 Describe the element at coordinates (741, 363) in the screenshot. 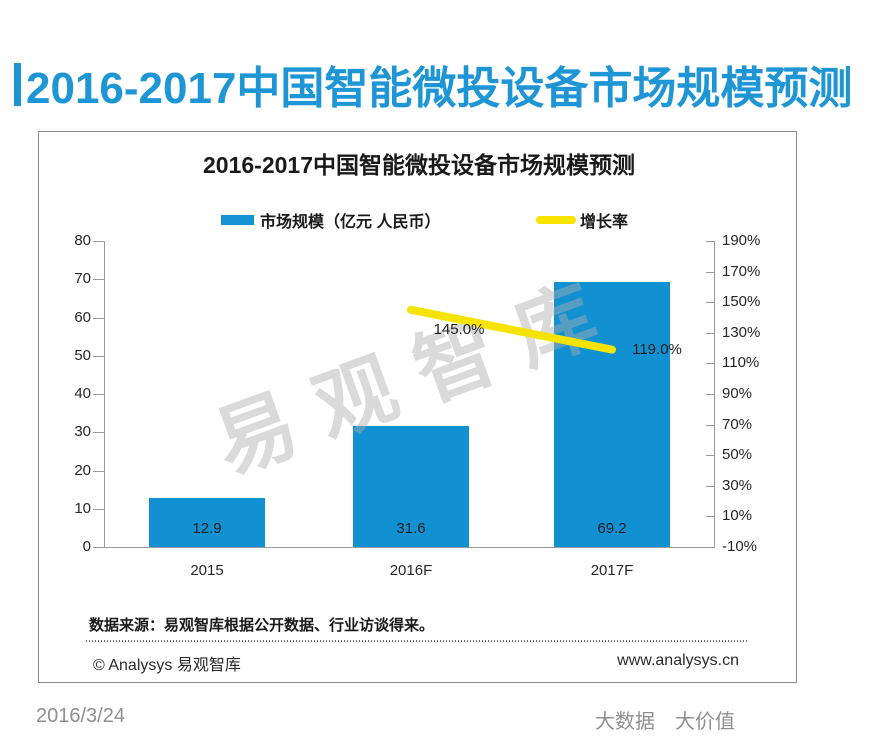

I see `right-axis-tick-label: 110%` at that location.